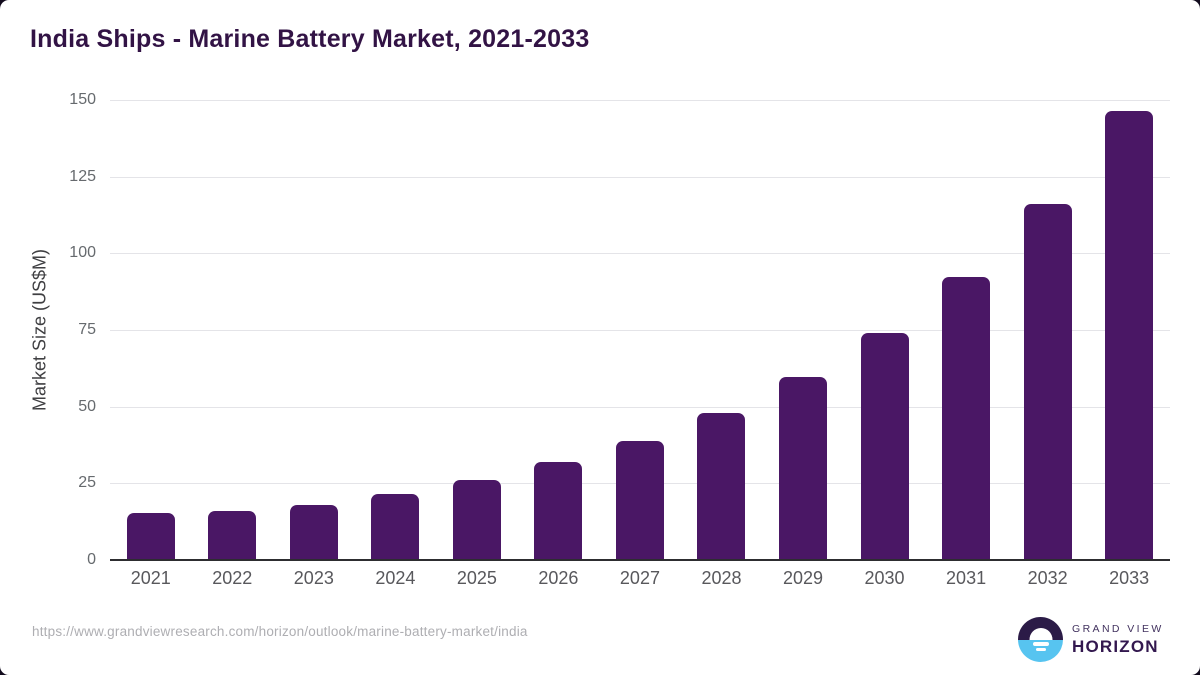 Image resolution: width=1200 pixels, height=675 pixels. Describe the element at coordinates (966, 578) in the screenshot. I see `x-tick-2031: 2031` at that location.